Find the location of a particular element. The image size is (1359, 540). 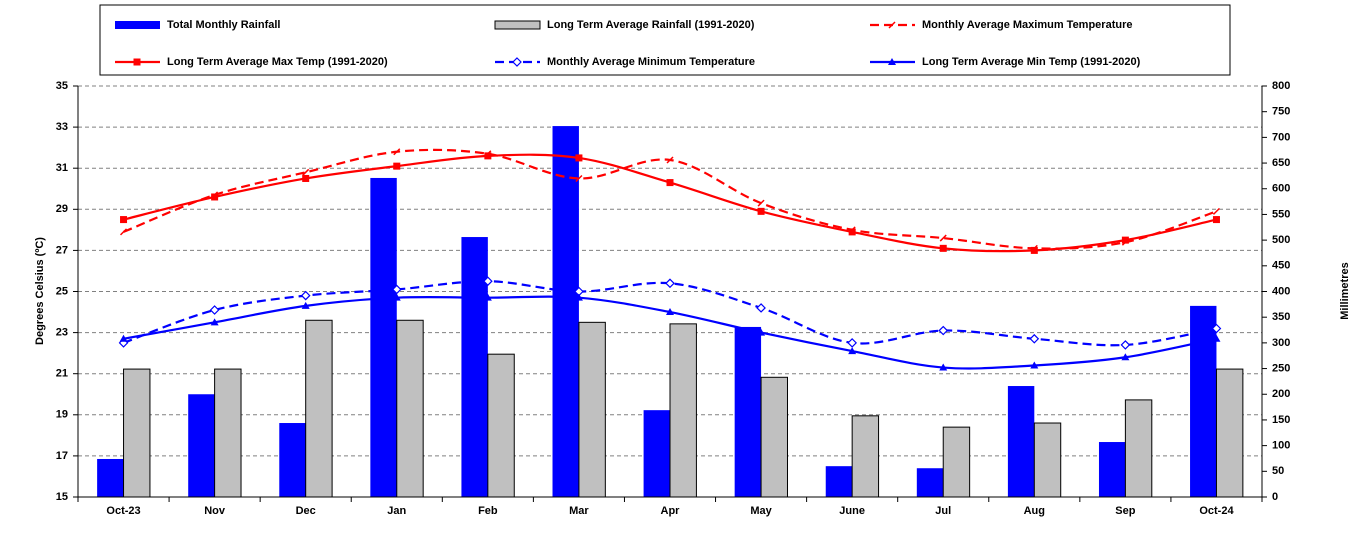

y2-tick-label: 800 is located at coordinates (1281, 86).